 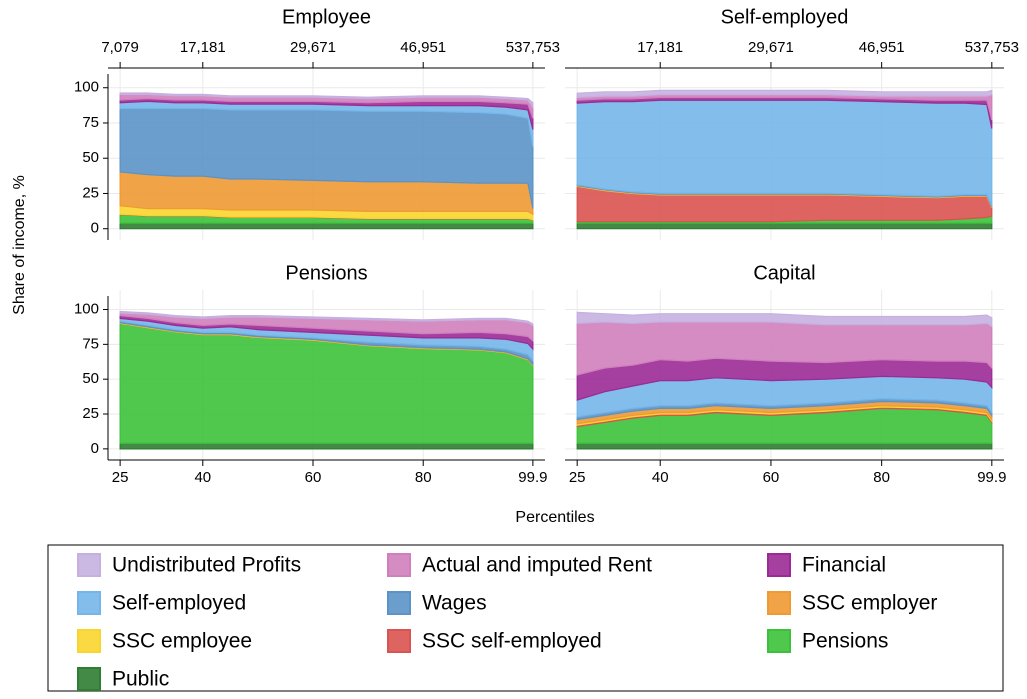 What do you see at coordinates (844, 565) in the screenshot?
I see `legend-label: Financial` at bounding box center [844, 565].